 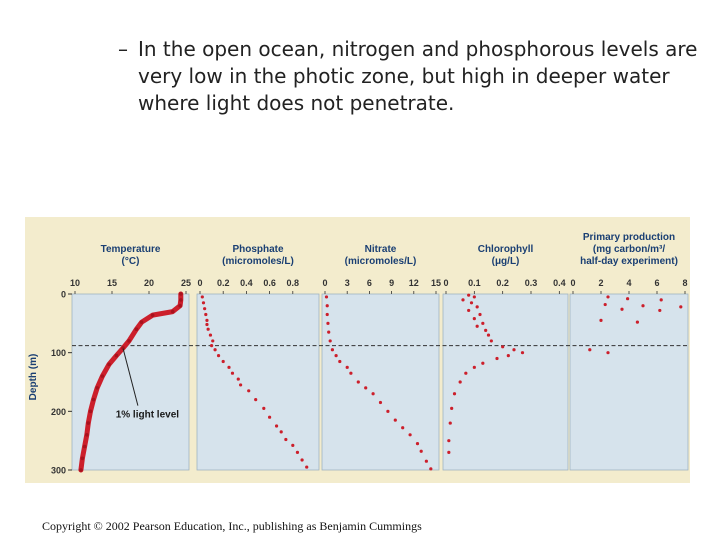 I want to click on panel-title-1-line-1: (micromoles/L), so click(x=258, y=261).